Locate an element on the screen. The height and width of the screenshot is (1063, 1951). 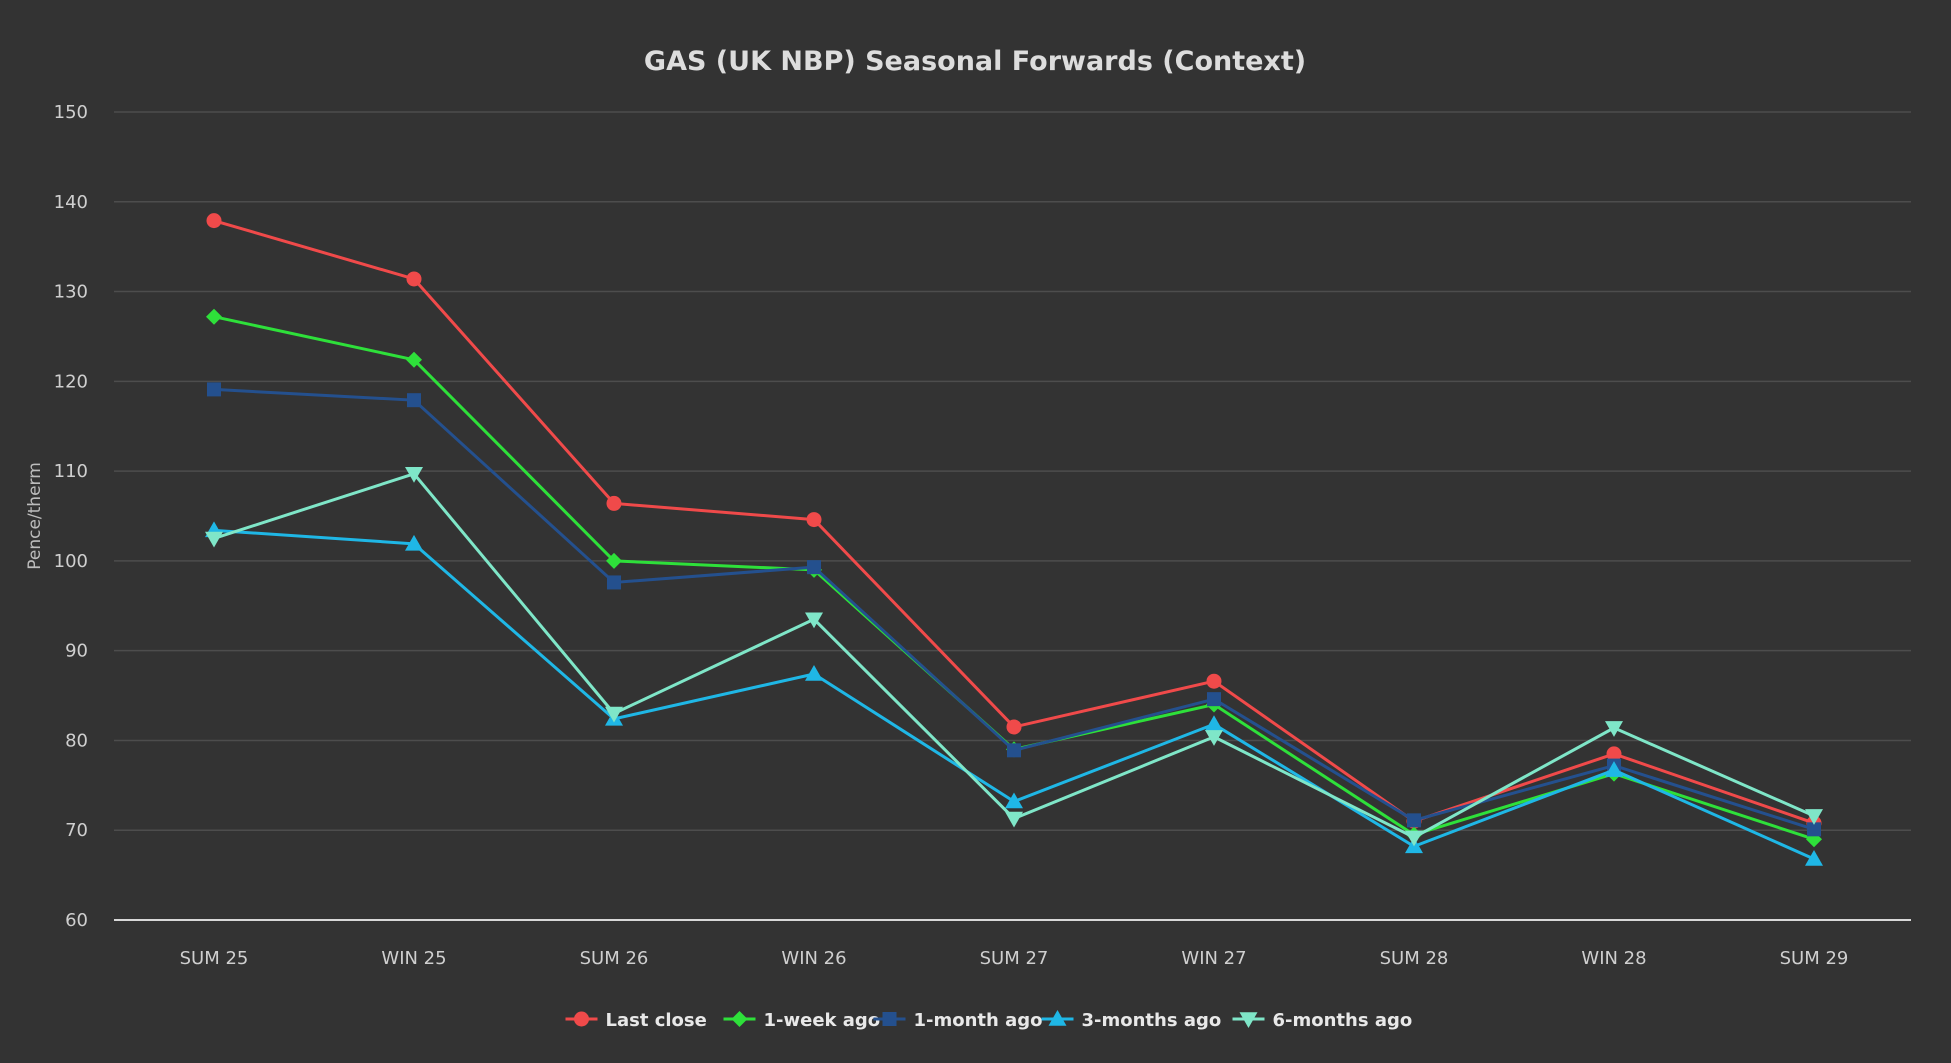
y-tick-label: 120 is located at coordinates (71, 381).